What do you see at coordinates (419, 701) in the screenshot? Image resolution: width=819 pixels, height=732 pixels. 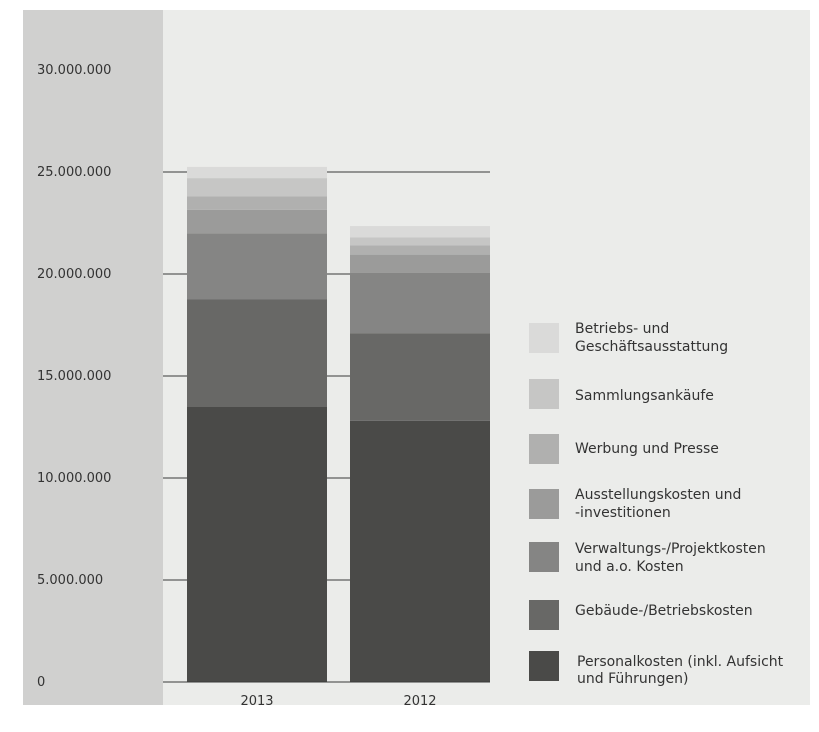 I see `x-tick-label: 2012` at bounding box center [419, 701].